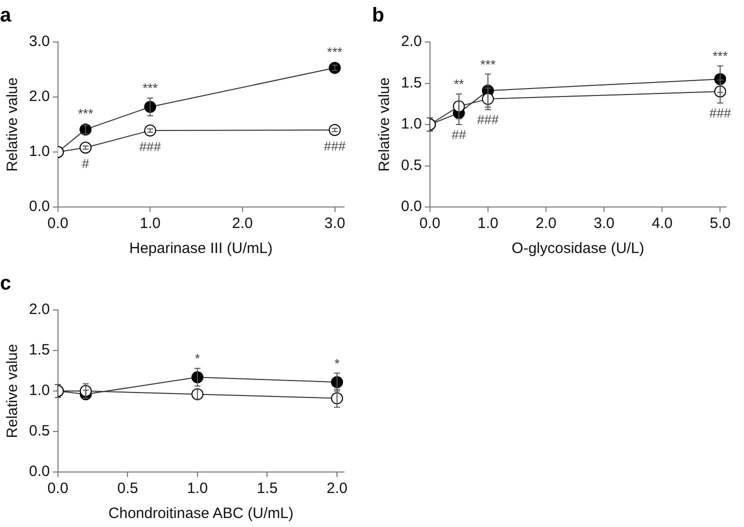 This screenshot has height=527, width=744. Describe the element at coordinates (6, 15) in the screenshot. I see `chart-title: a` at that location.